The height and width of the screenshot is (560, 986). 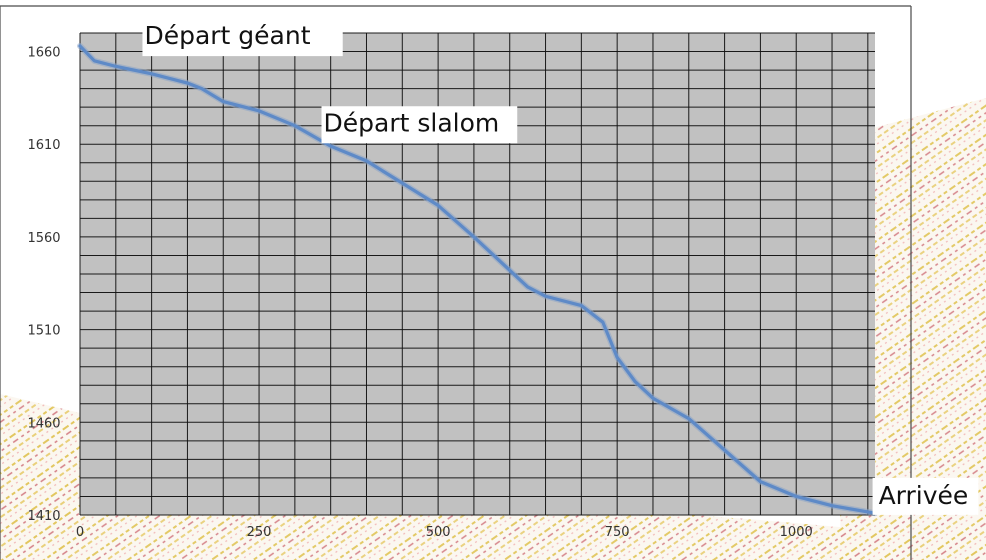 I want to click on x-tick-label: 1000, so click(x=796, y=532).